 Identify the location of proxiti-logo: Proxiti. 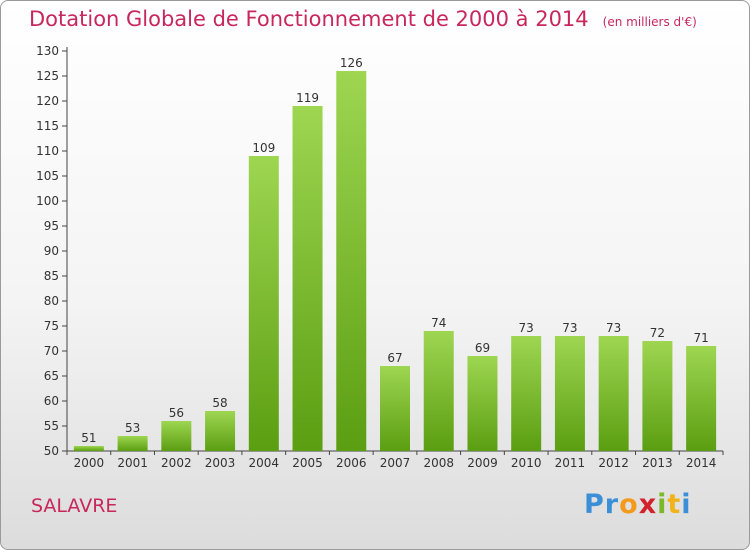
(638, 504).